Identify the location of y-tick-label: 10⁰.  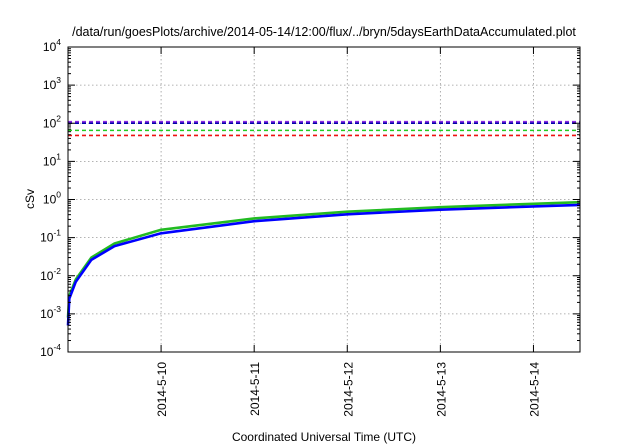
(52, 198).